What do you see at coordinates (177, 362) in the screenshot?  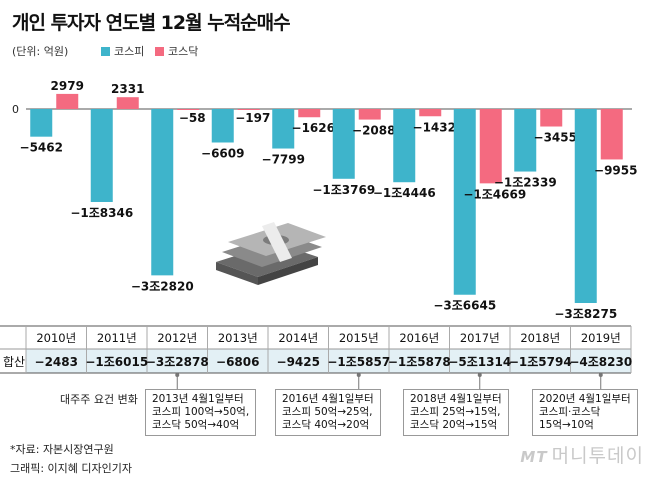 I see `total-value-2: −3조2878` at bounding box center [177, 362].